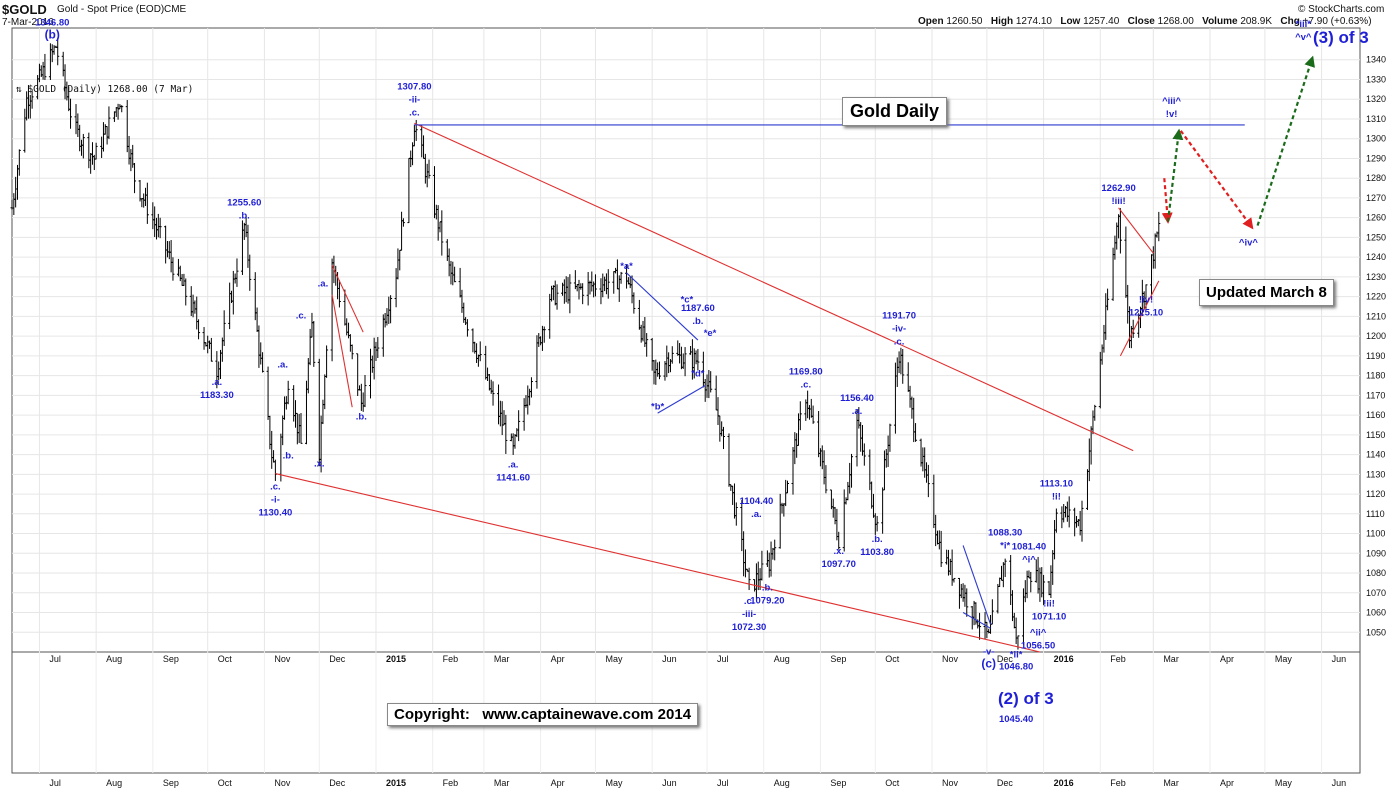 This screenshot has width=1400, height=791. What do you see at coordinates (1376, 336) in the screenshot?
I see `y-tick-label: 1200` at bounding box center [1376, 336].